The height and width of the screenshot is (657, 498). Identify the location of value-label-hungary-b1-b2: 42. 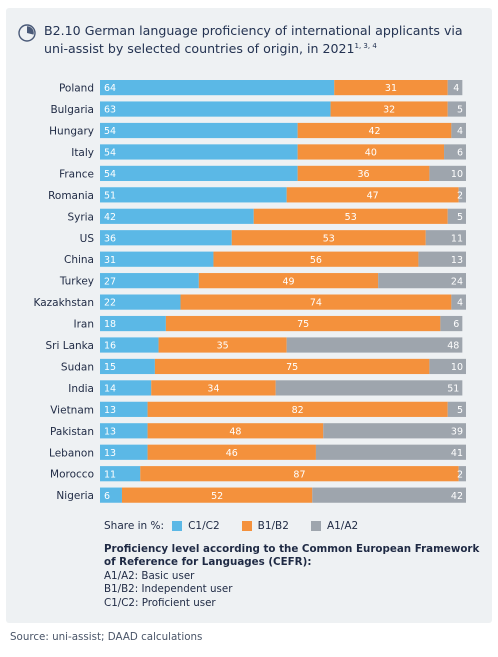
(374, 131).